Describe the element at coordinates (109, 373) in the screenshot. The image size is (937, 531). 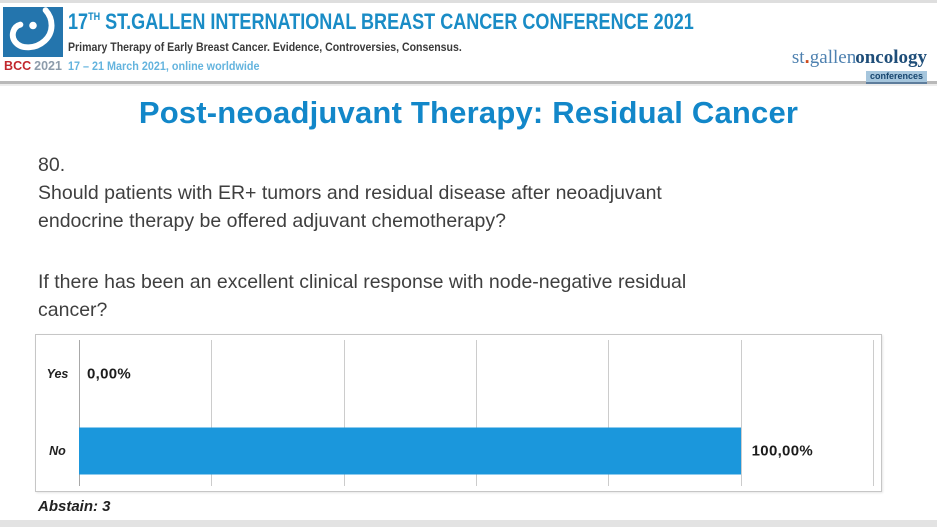
I see `value-label-yes: 0,00%` at that location.